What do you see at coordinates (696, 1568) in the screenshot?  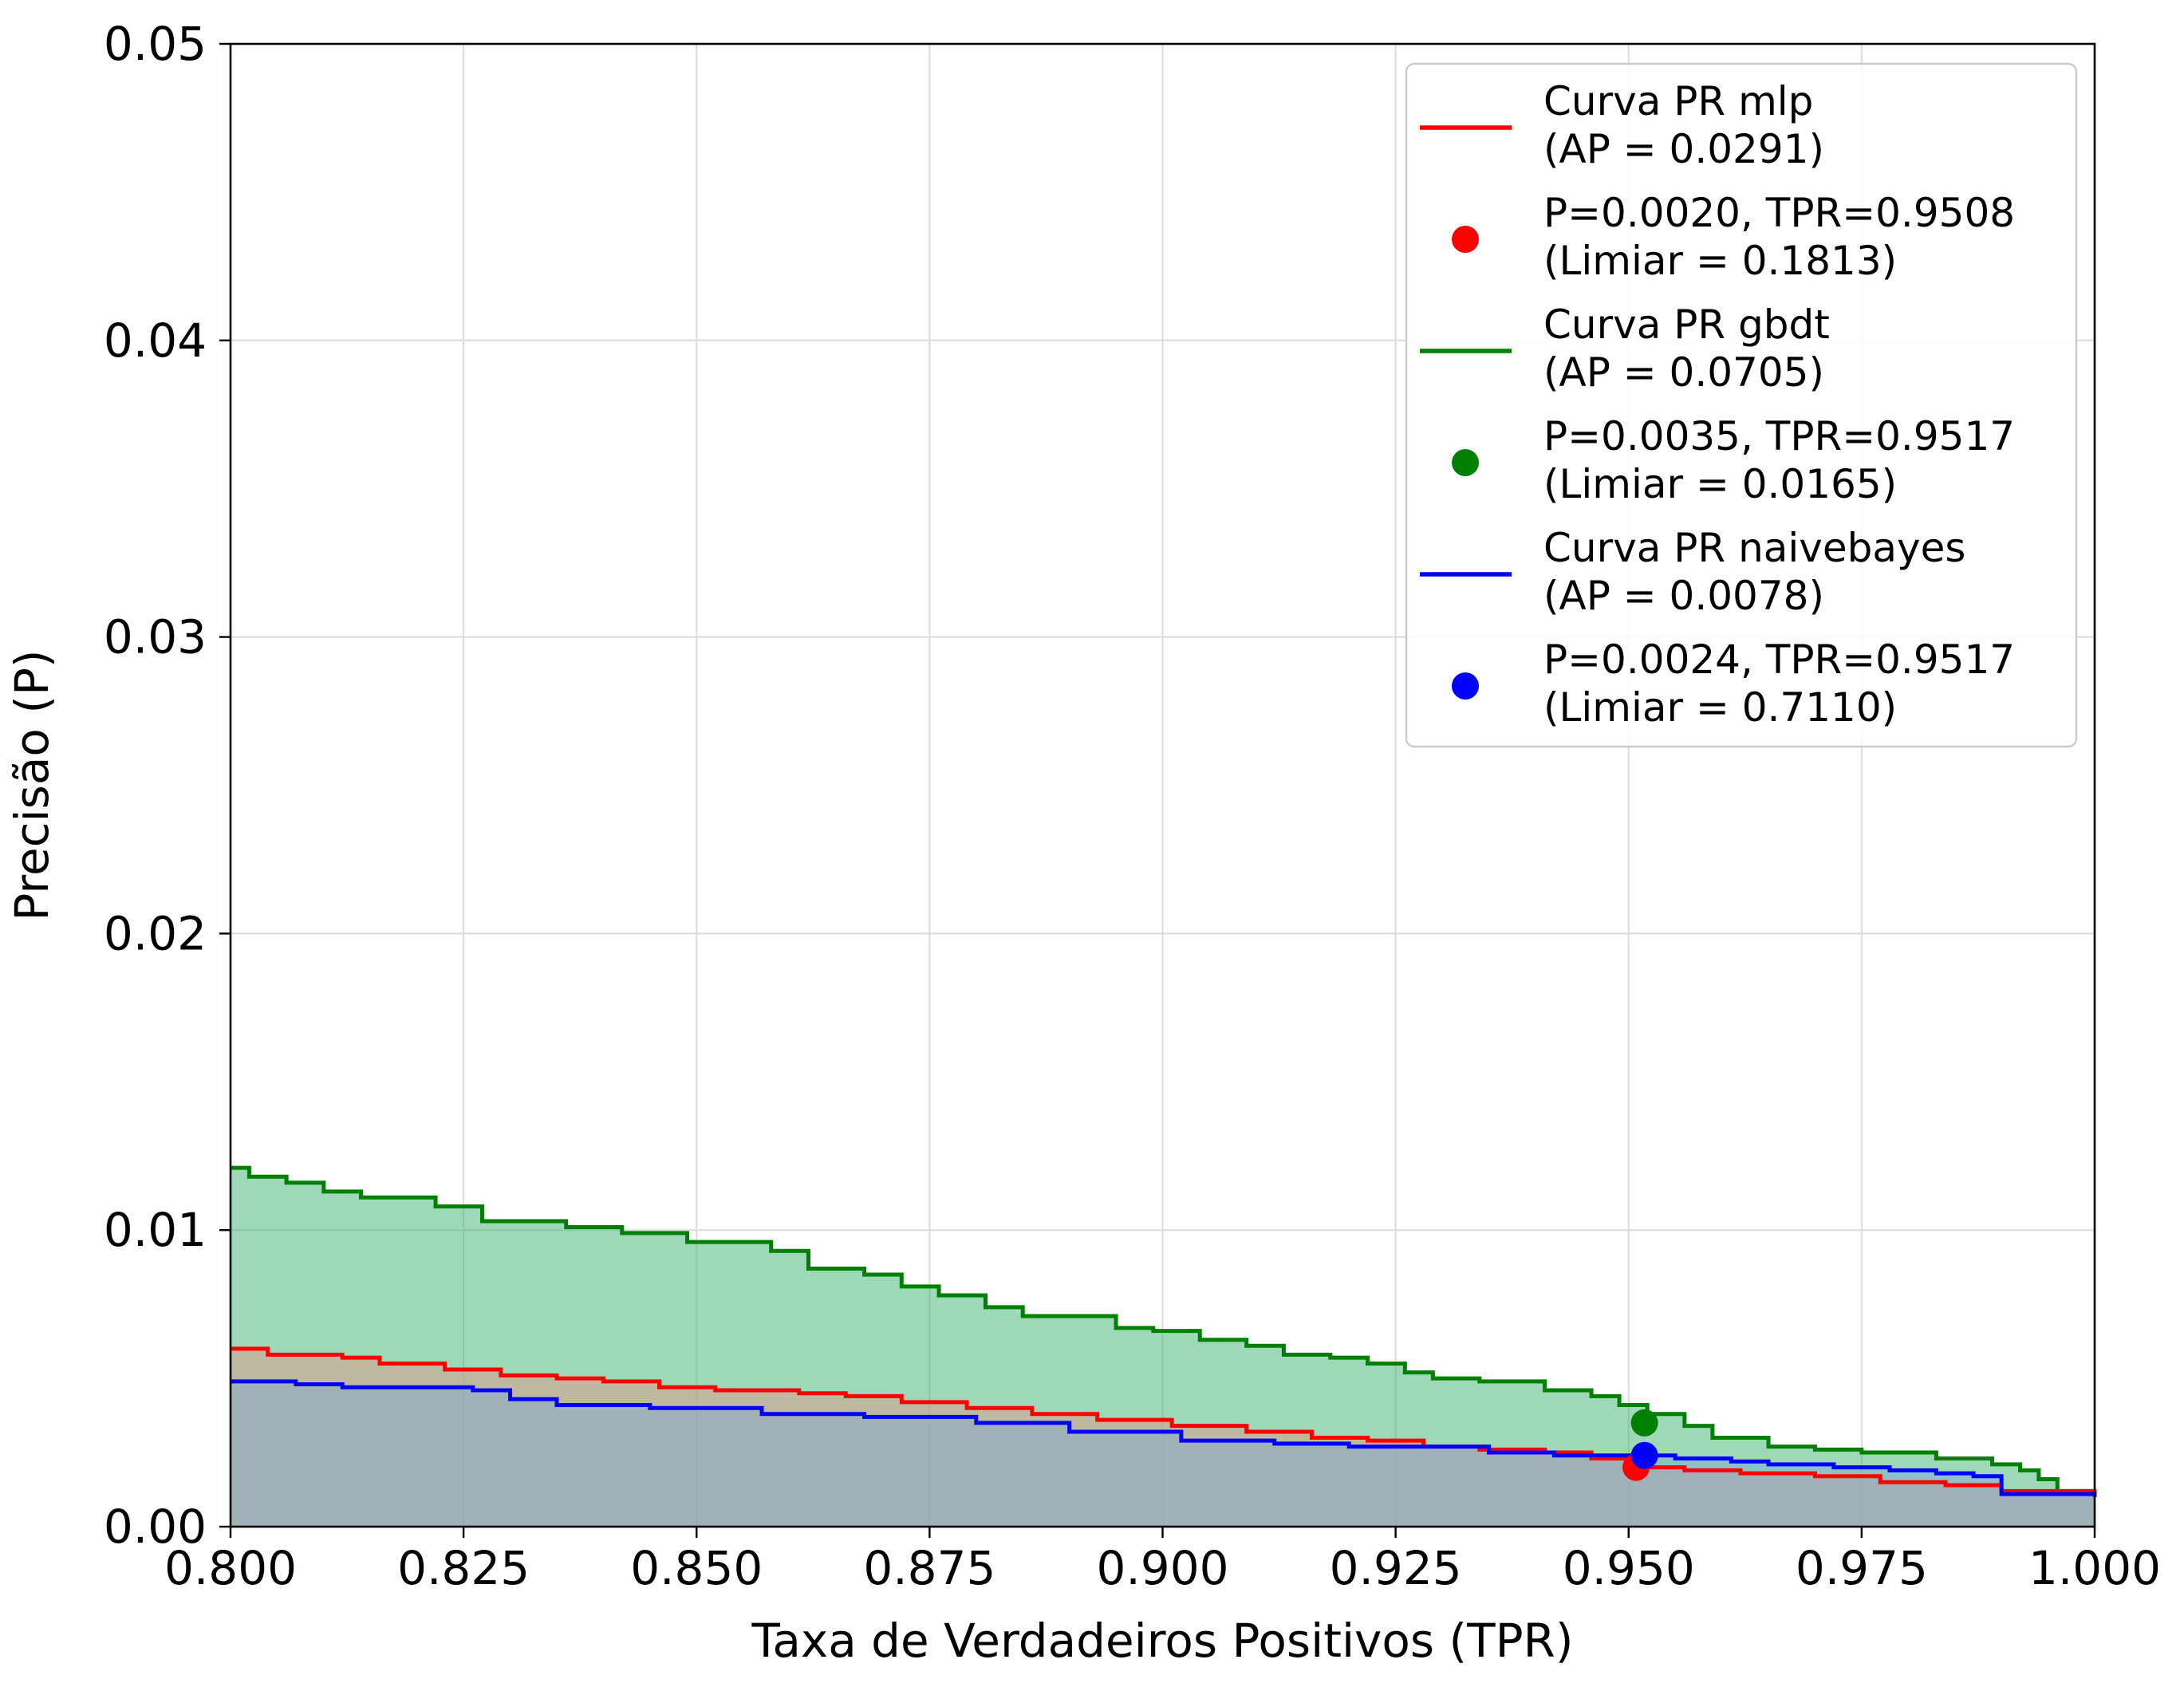 I see `x-tick-label: 0.850` at bounding box center [696, 1568].